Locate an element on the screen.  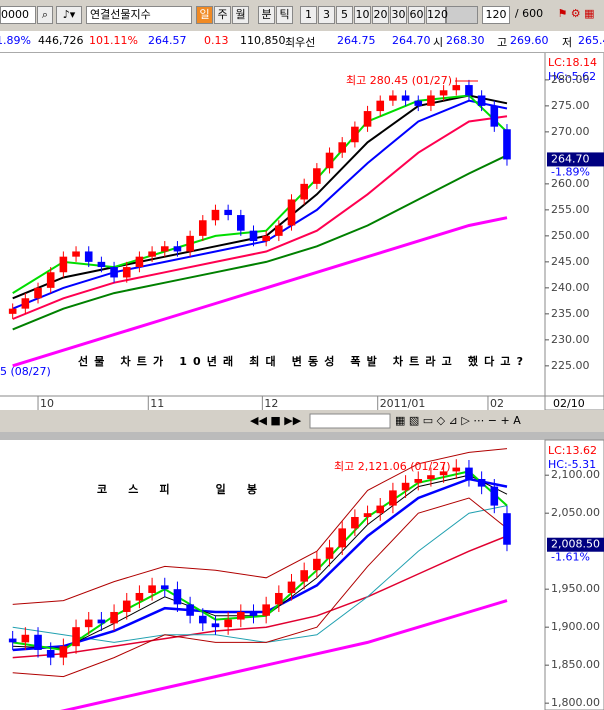
quote-field: 최우선 is located at coordinates (300, 42).